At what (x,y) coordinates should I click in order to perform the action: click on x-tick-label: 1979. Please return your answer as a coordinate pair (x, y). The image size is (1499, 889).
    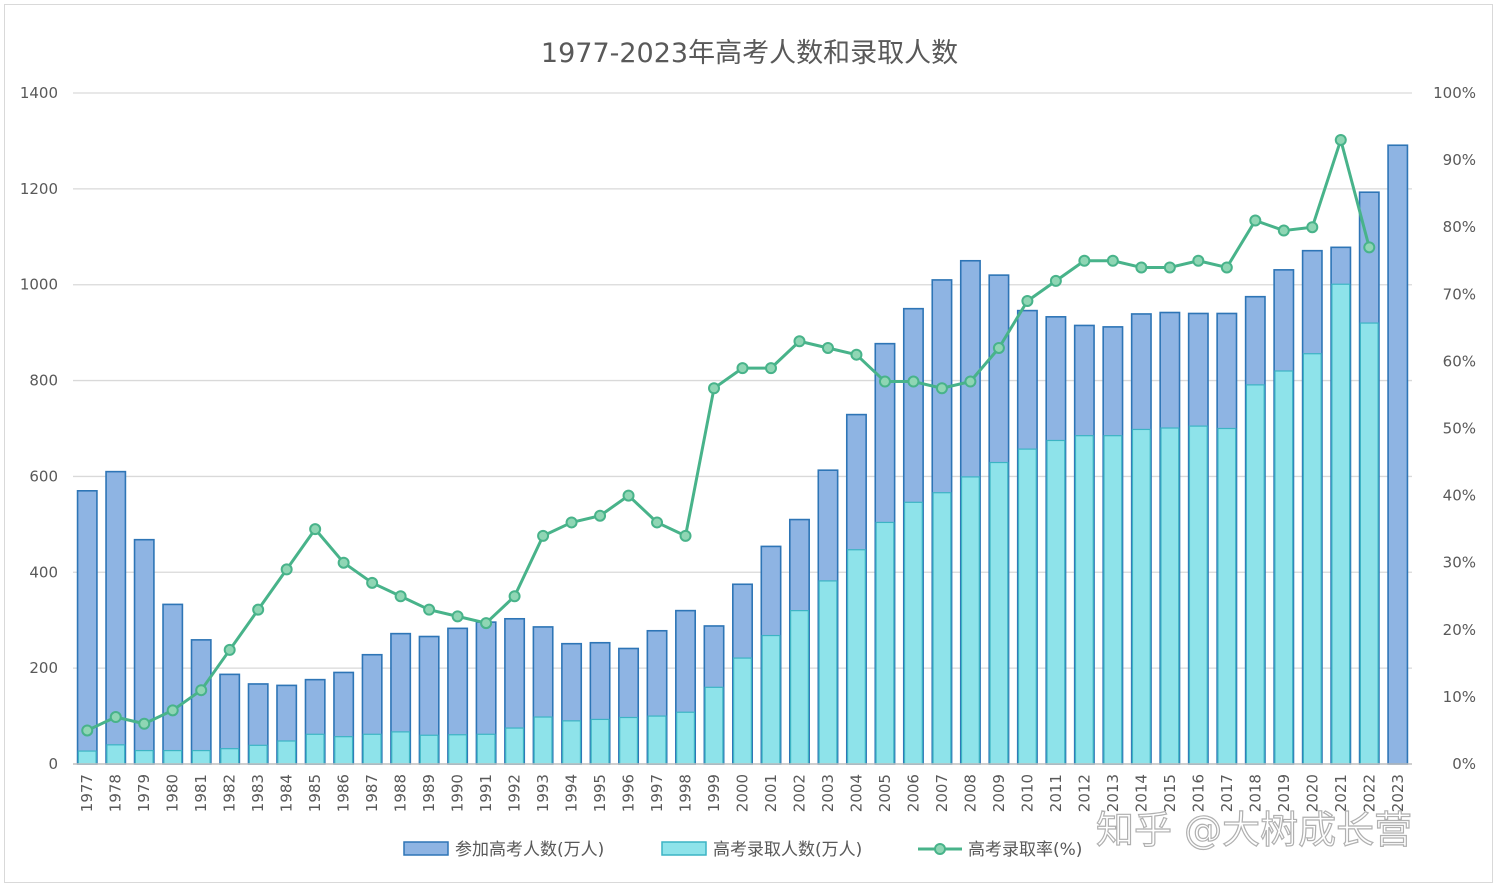
    Looking at the image, I should click on (144, 793).